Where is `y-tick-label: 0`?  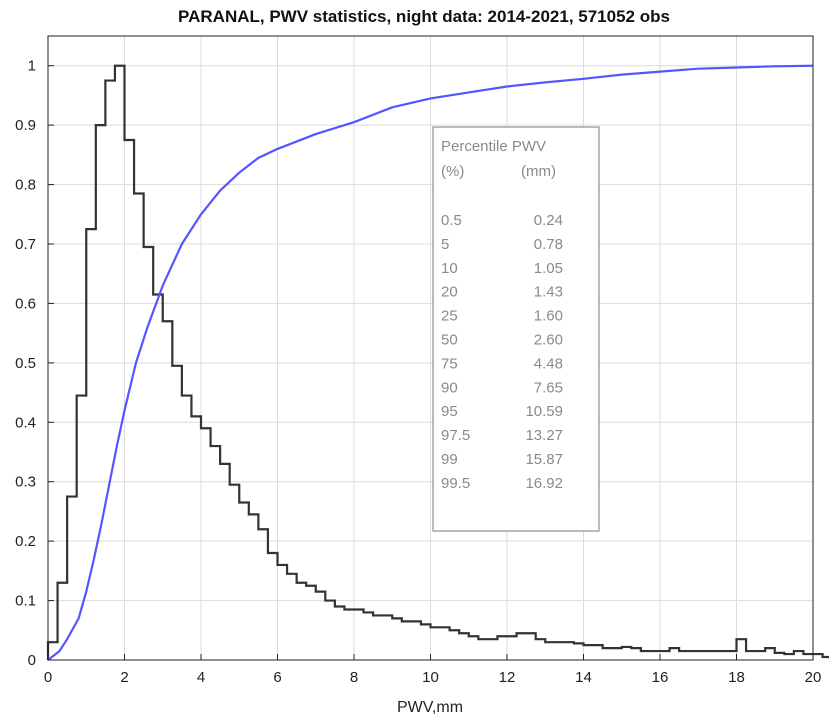
y-tick-label: 0 is located at coordinates (32, 660).